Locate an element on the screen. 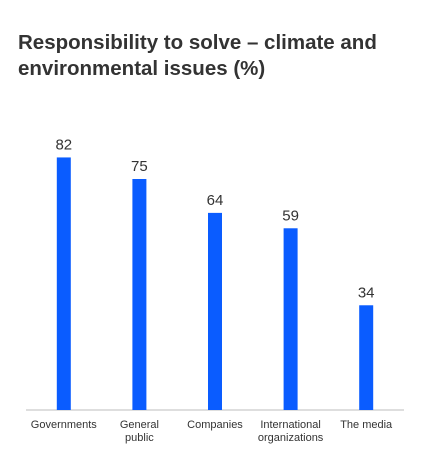 The height and width of the screenshot is (476, 428). data-label-4: 34 is located at coordinates (366, 292).